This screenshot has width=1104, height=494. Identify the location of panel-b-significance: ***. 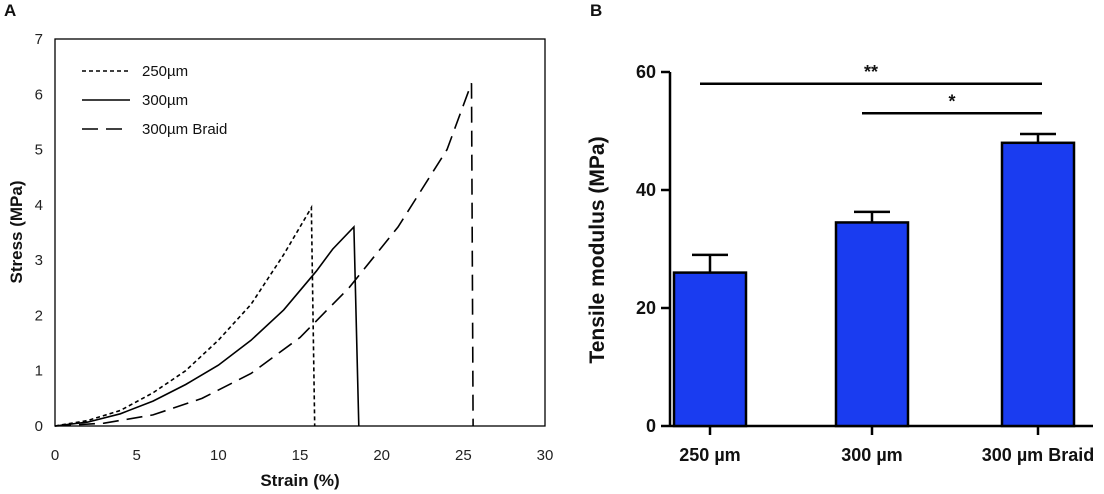
(871, 88).